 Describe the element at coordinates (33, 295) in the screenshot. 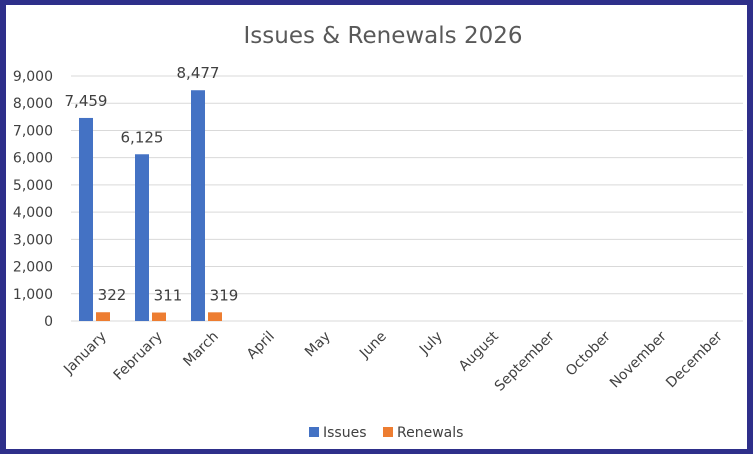

I see `y-tick-label: 1,000` at that location.